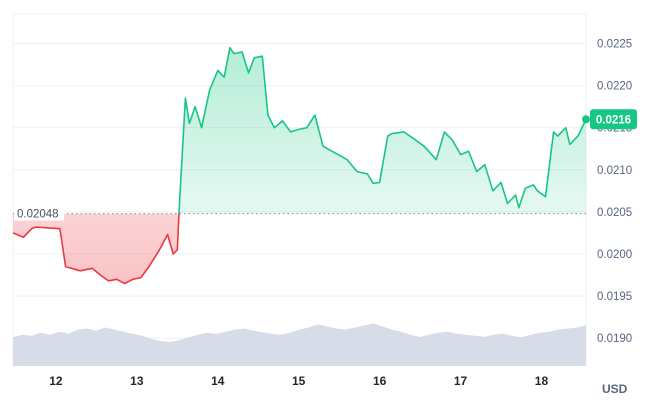  Describe the element at coordinates (615, 389) in the screenshot. I see `currency-unit: USD` at that location.